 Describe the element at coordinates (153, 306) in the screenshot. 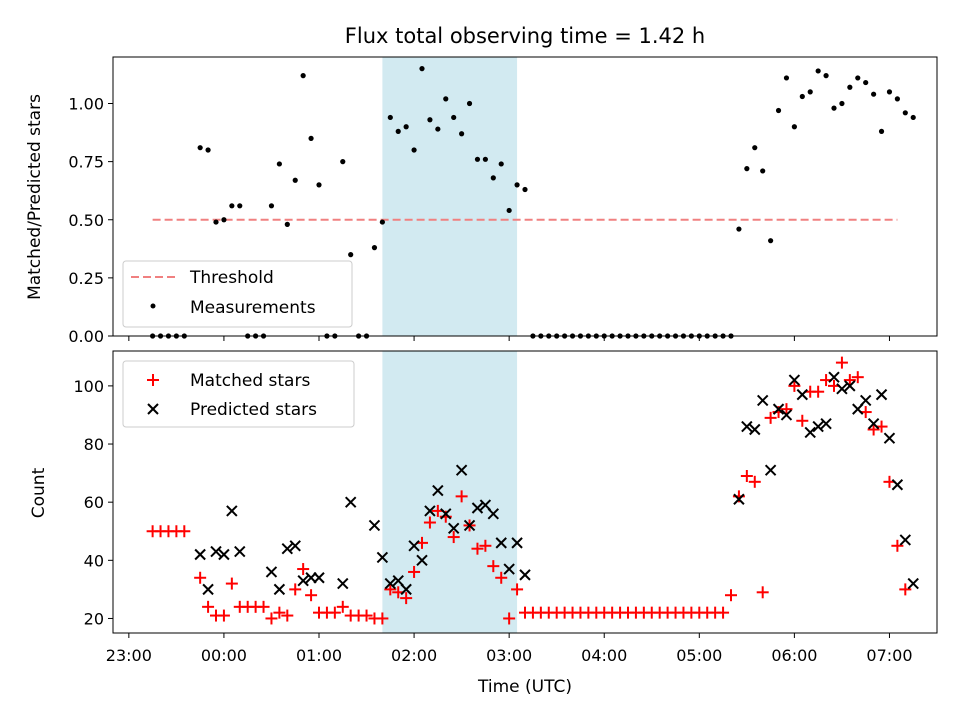

I see `legend-measurements-swatch` at that location.